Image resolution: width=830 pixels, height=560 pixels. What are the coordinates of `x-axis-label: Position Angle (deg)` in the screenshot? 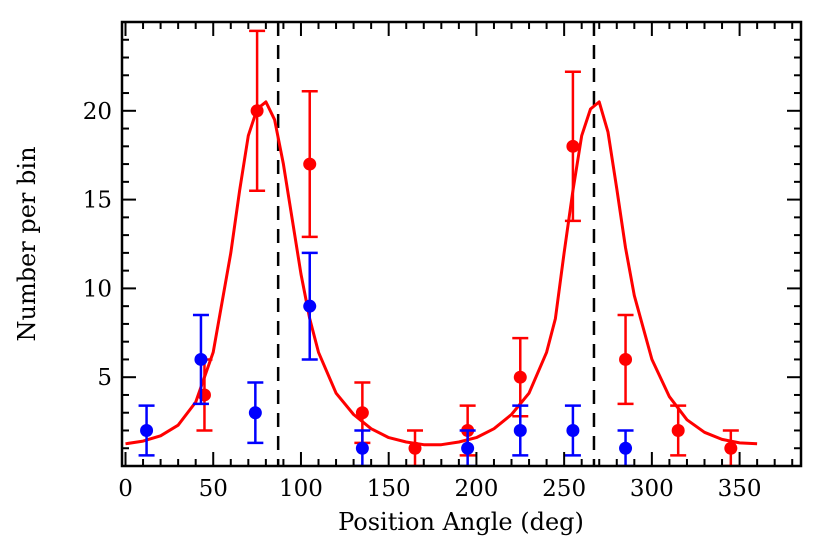 It's located at (461, 522).